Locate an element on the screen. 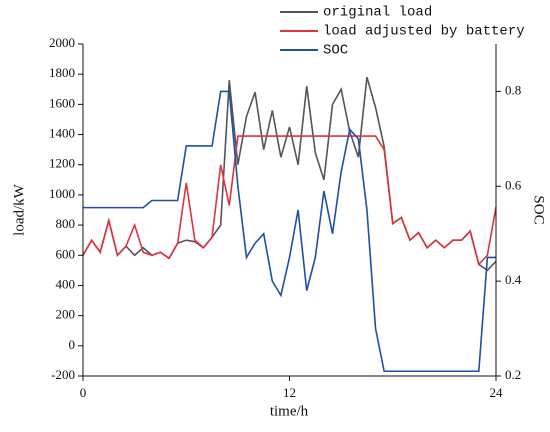  x-tick-label: 0 is located at coordinates (83, 392).